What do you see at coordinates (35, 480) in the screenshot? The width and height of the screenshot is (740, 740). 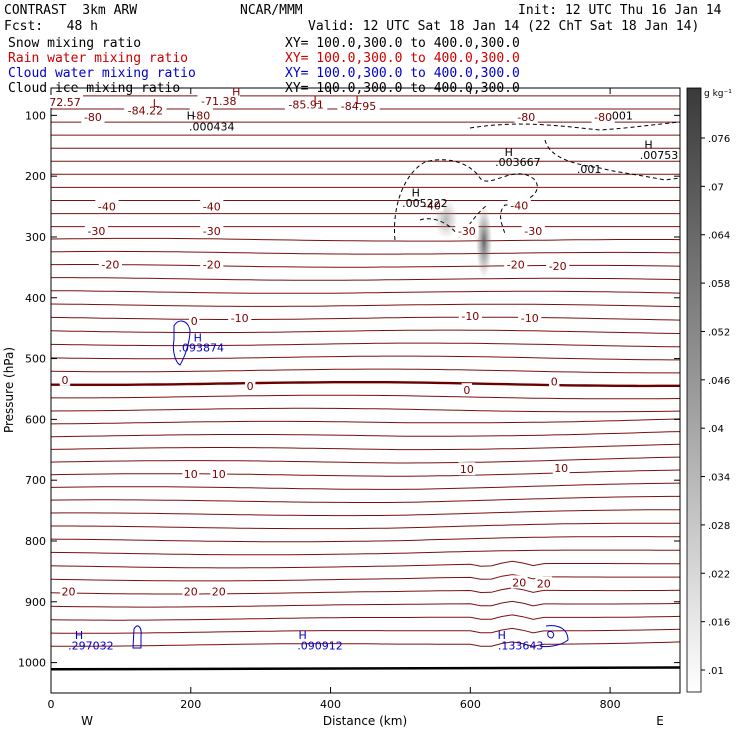 I see `y-tick-label: 700` at bounding box center [35, 480].